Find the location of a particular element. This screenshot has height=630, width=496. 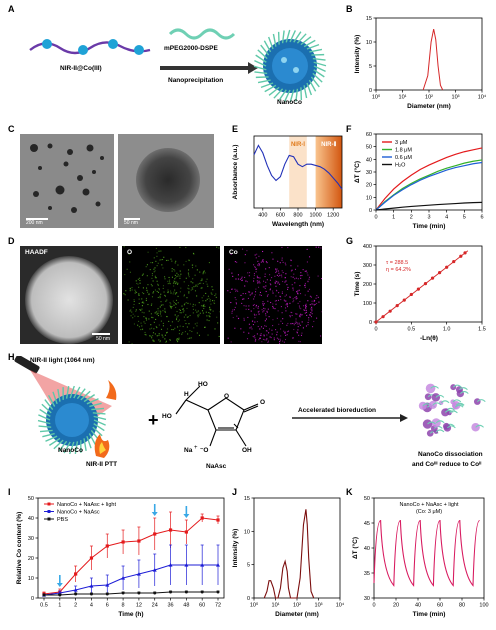

y-axis-tick-label: 10 is located at coordinates (247, 532).